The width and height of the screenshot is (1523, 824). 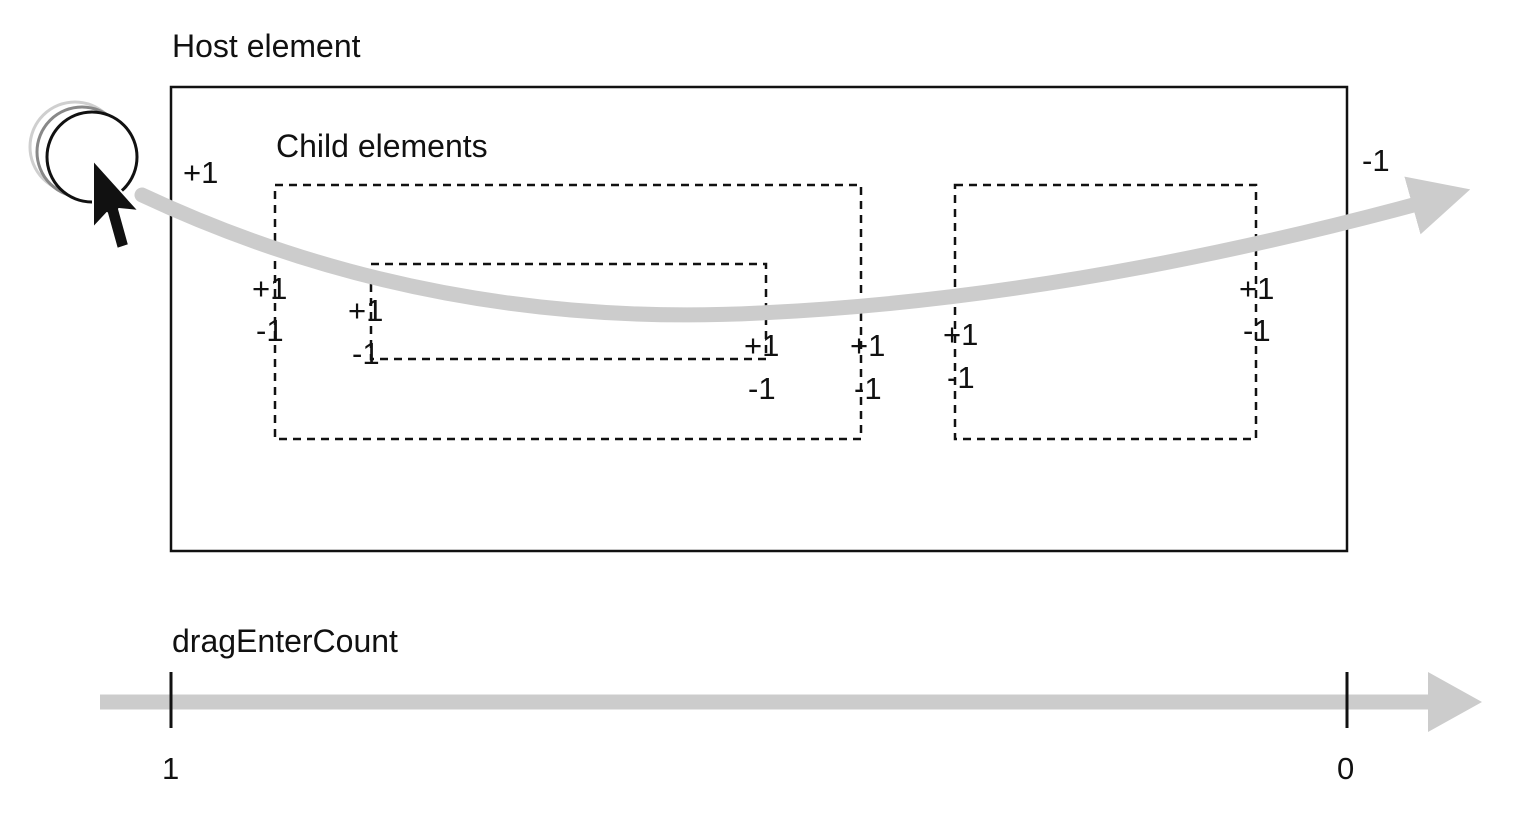 What do you see at coordinates (116, 204) in the screenshot?
I see `arrow-cursor-icon` at bounding box center [116, 204].